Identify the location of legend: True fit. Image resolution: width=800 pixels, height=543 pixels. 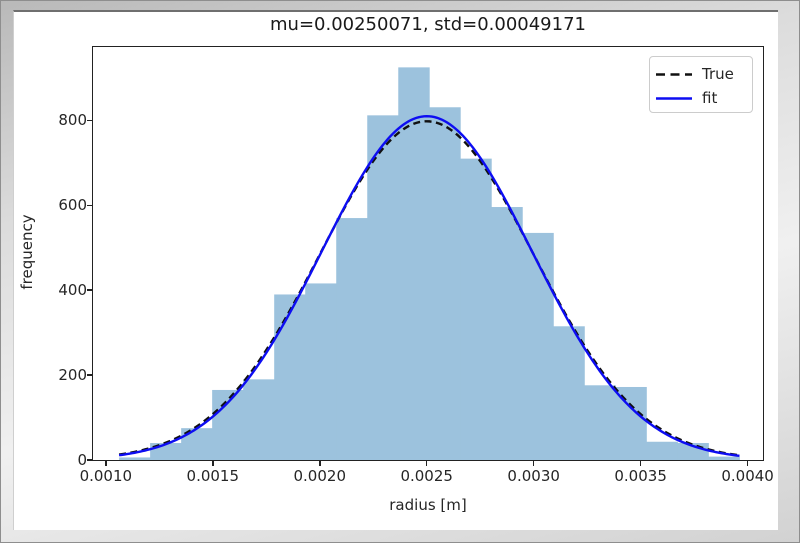
(701, 84).